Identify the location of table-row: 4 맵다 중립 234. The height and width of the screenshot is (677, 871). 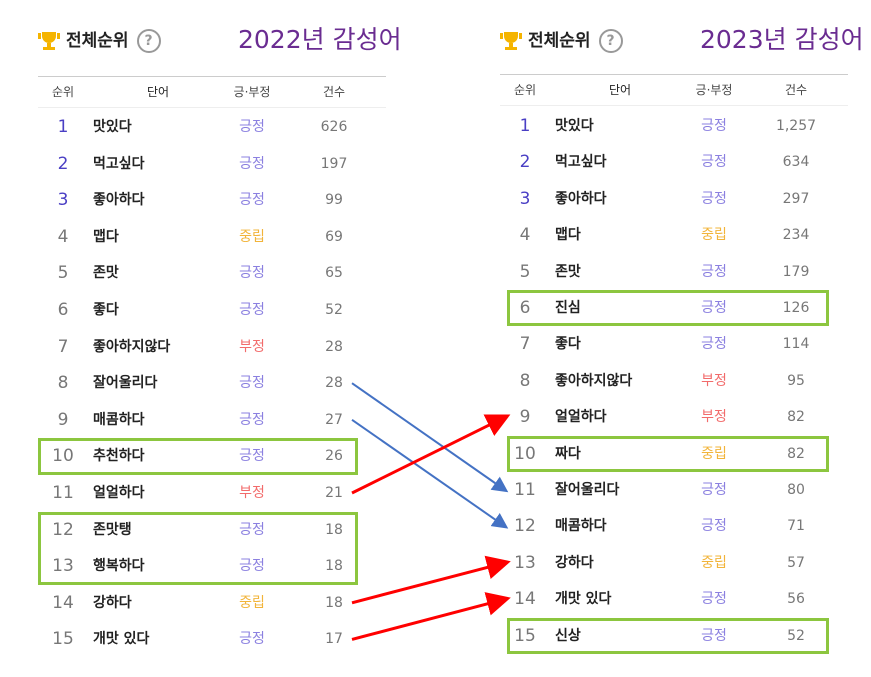
(674, 235).